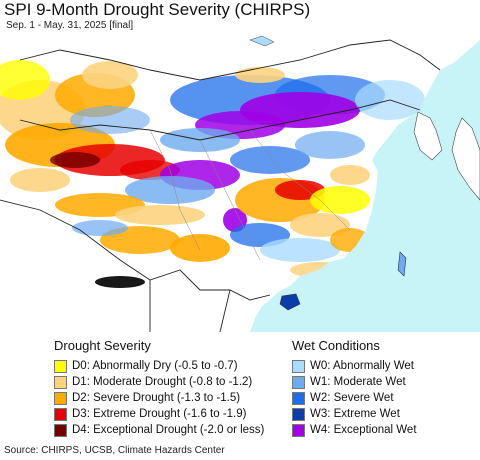 The image size is (480, 460). What do you see at coordinates (60, 430) in the screenshot?
I see `swatch-d4` at bounding box center [60, 430].